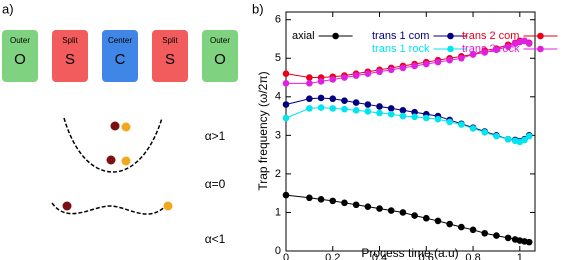 The height and width of the screenshot is (260, 582). I want to click on legend-label: trans 2 rock, so click(491, 49).